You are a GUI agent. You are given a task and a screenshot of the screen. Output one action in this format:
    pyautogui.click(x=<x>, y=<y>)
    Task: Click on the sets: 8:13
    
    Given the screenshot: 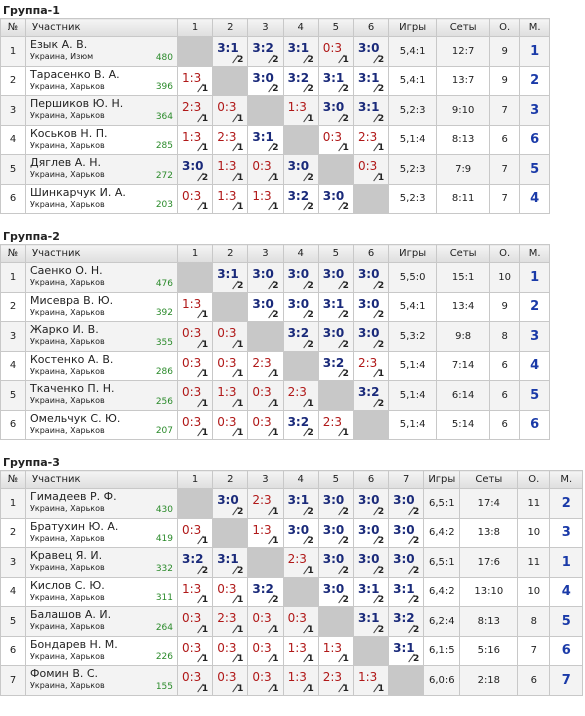 What is the action you would take?
    pyautogui.click(x=489, y=621)
    